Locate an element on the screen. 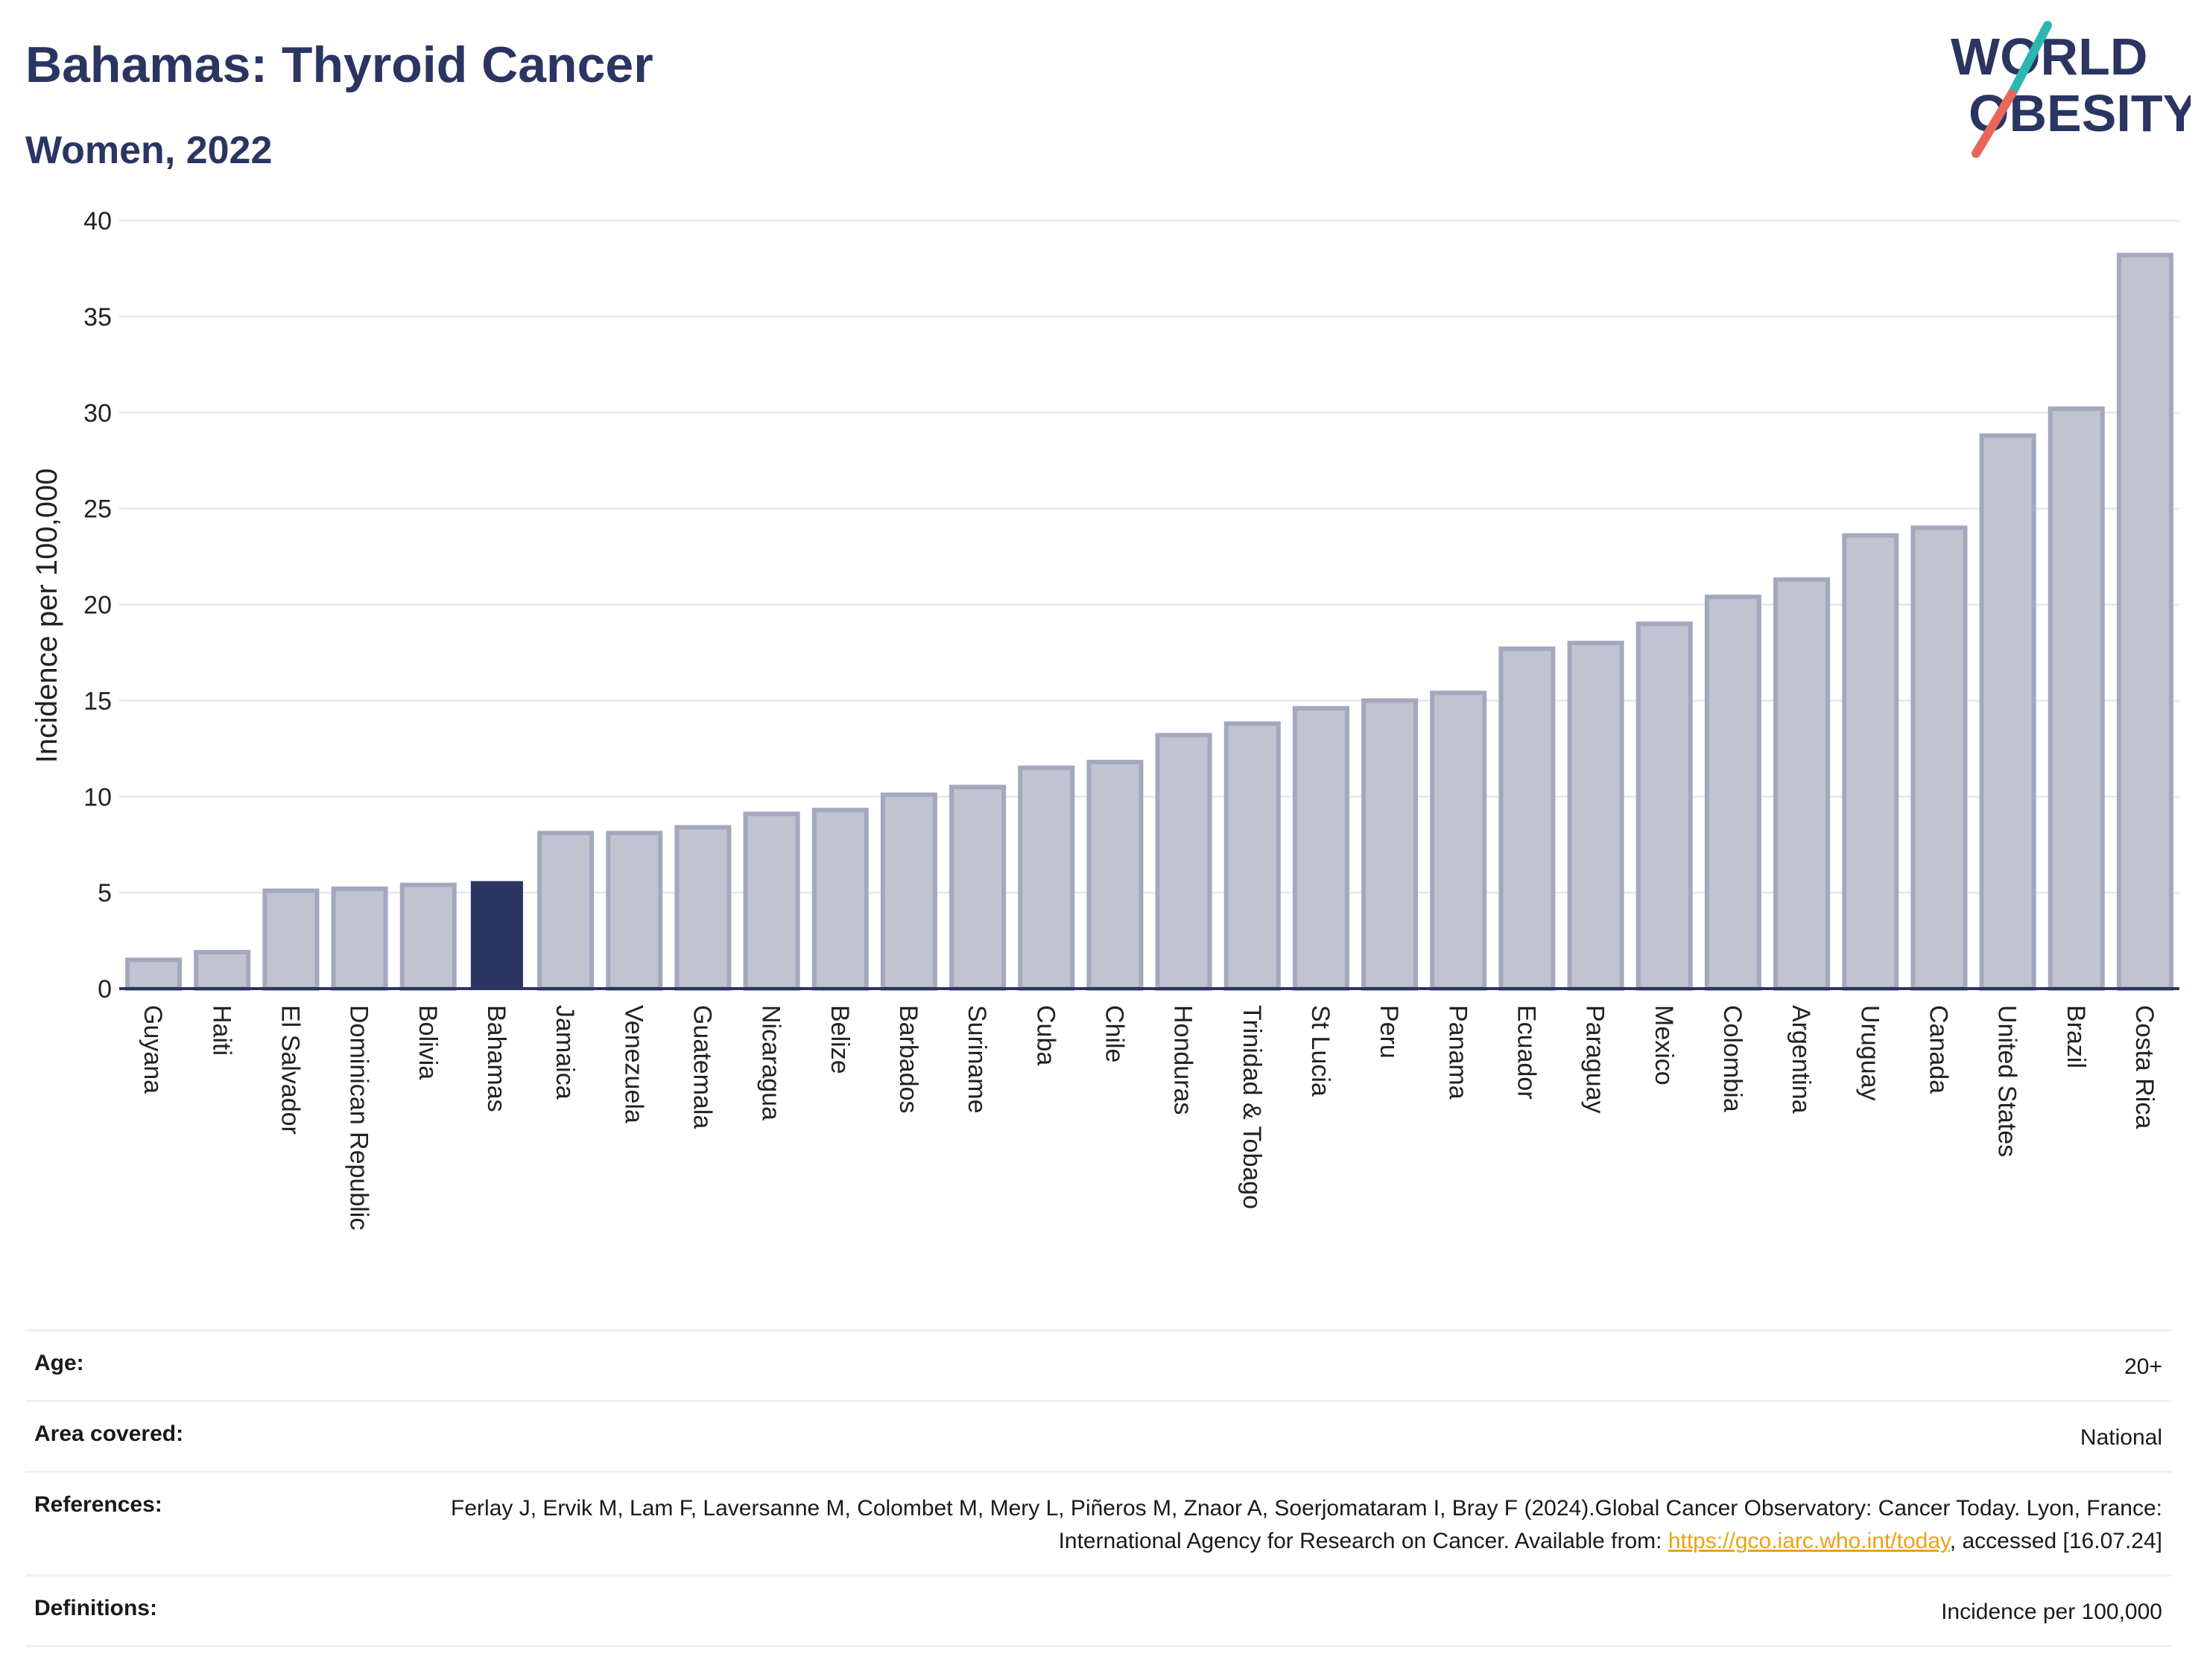 This screenshot has width=2204, height=1680. bar-nicaragua is located at coordinates (771, 901).